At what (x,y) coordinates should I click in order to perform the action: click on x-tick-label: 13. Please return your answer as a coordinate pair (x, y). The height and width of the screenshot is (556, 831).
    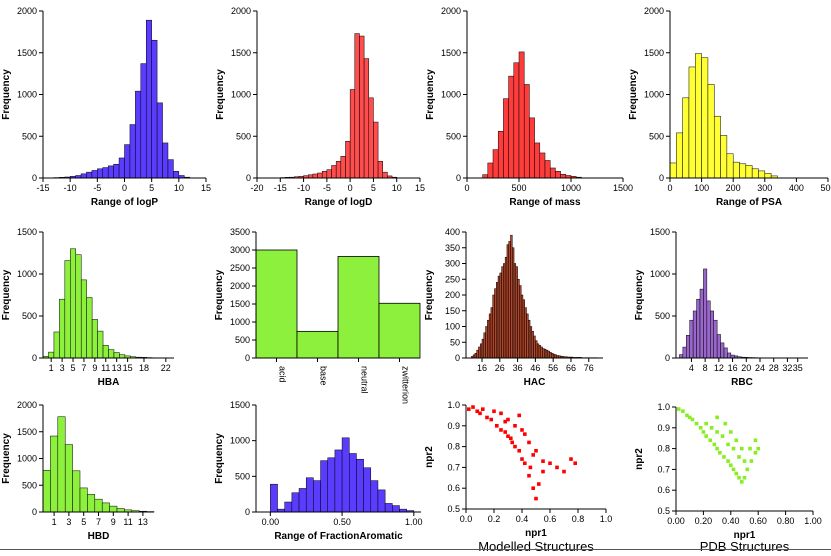
    Looking at the image, I should click on (143, 522).